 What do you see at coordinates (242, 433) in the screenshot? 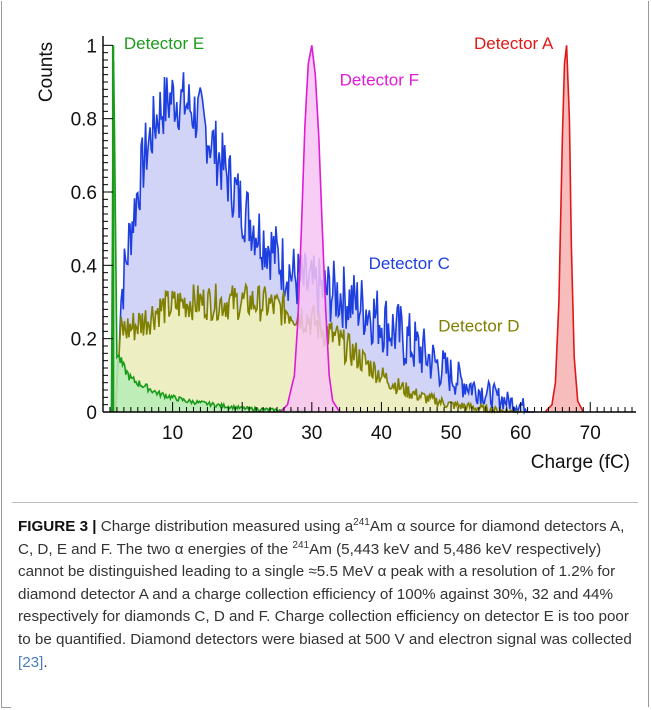
I see `x-tick-label: 20` at bounding box center [242, 433].